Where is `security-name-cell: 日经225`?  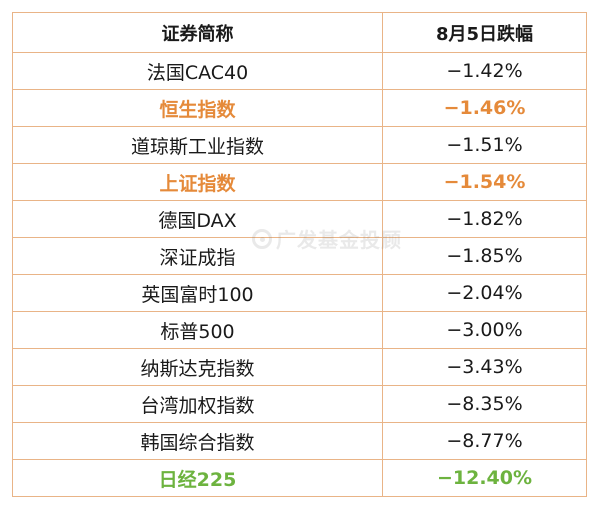 security-name-cell: 日经225 is located at coordinates (197, 478).